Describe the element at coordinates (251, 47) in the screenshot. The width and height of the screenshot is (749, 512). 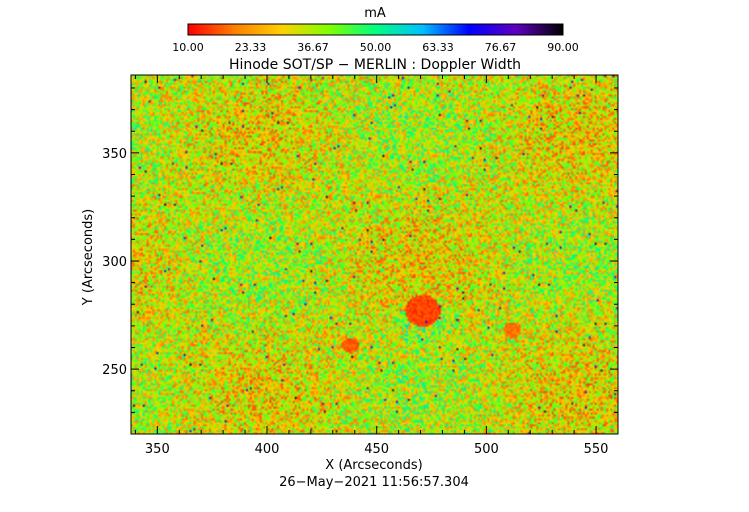
I see `colorbar-tick-label: 23.33` at that location.